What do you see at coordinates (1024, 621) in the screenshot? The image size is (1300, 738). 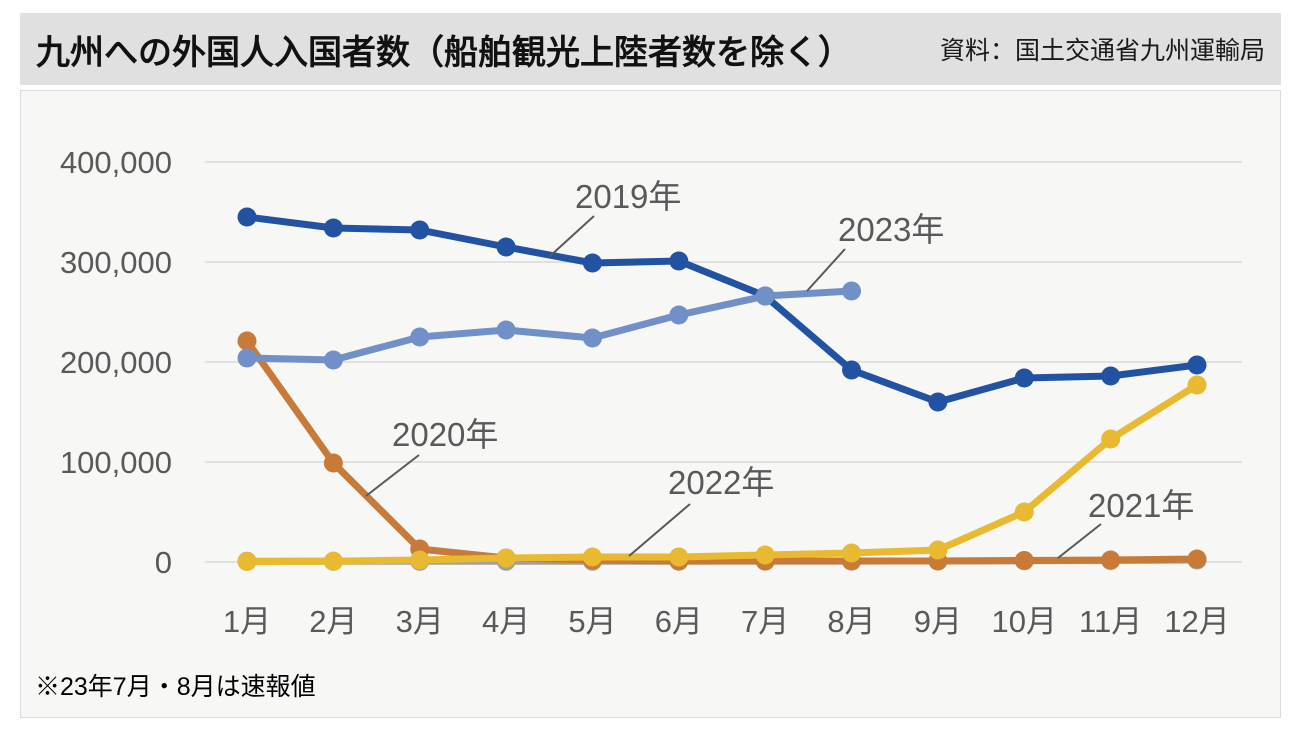 I see `x-axis-tick-label: 10月` at bounding box center [1024, 621].